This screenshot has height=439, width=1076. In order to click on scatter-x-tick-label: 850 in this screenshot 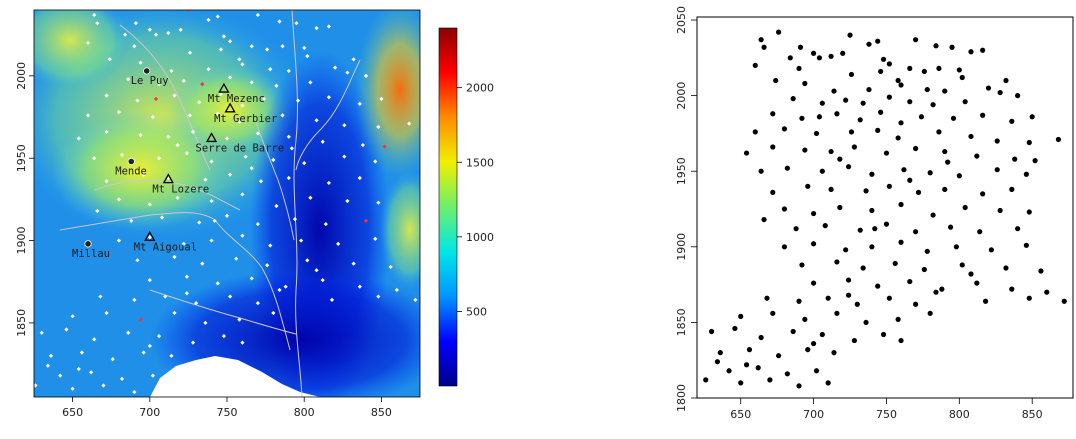, I will do `click(1032, 414)`.